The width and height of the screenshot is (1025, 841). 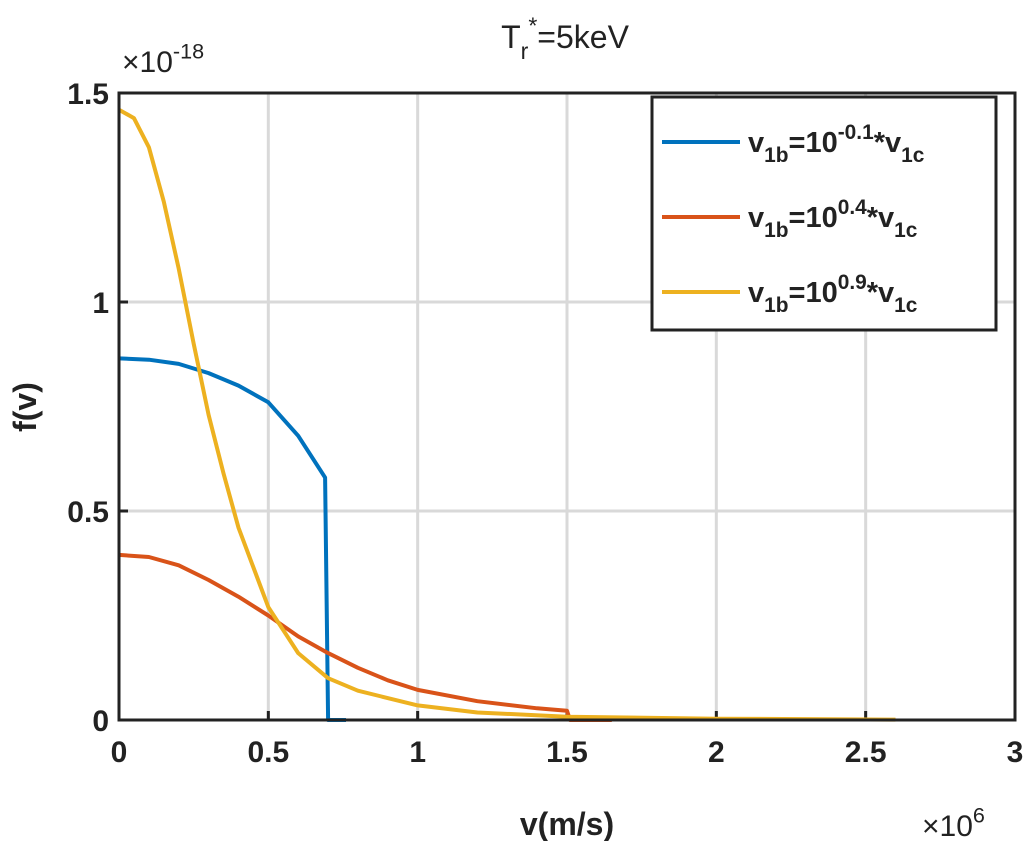 What do you see at coordinates (88, 512) in the screenshot?
I see `y-tick-label: 0.5` at bounding box center [88, 512].